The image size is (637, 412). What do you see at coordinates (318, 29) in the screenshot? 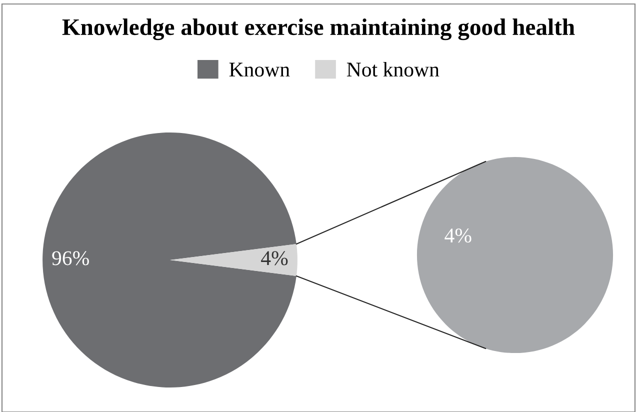
I see `chart-title: Knowledge about exercise maintaining good health` at bounding box center [318, 29].